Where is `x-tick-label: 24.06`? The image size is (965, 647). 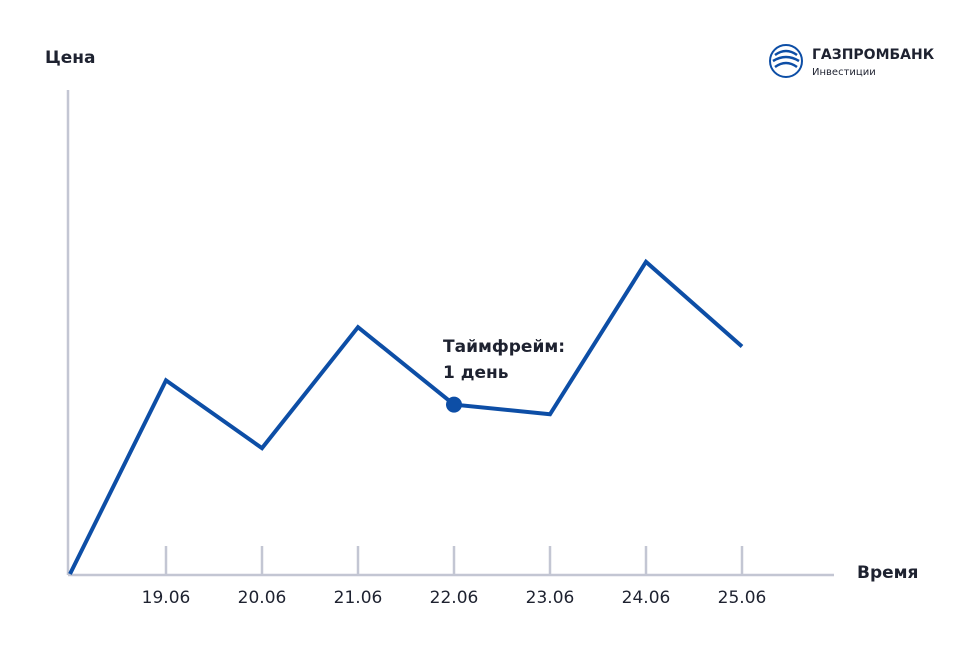
x-tick-label: 24.06 is located at coordinates (646, 598).